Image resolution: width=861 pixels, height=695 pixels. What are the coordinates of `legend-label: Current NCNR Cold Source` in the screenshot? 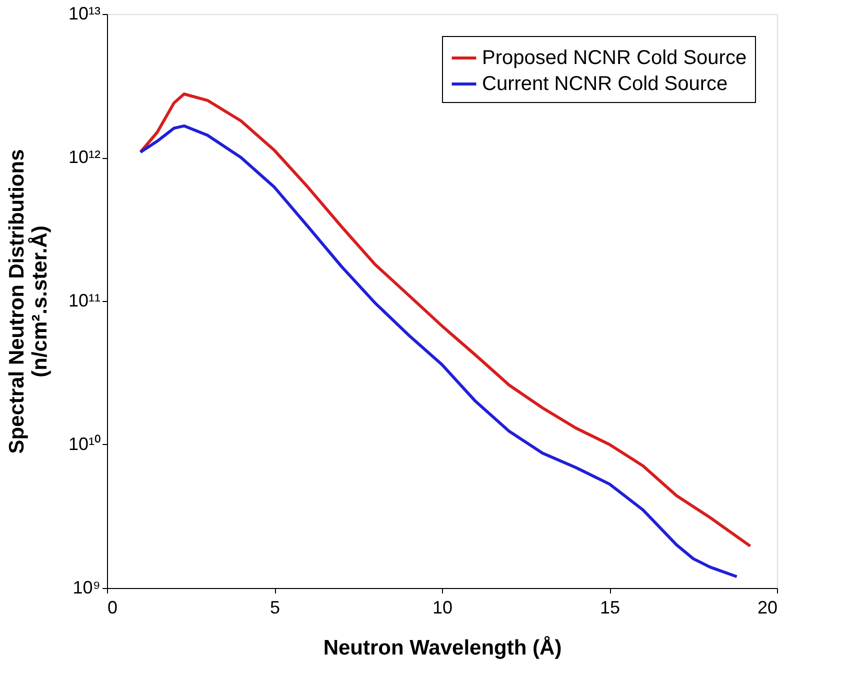 It's located at (605, 84).